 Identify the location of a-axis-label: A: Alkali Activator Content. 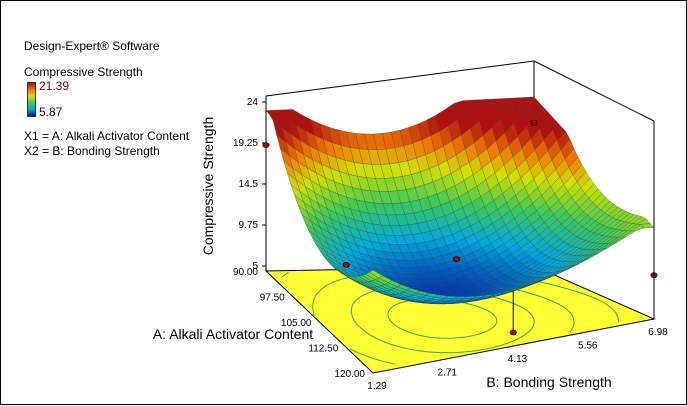
(233, 334).